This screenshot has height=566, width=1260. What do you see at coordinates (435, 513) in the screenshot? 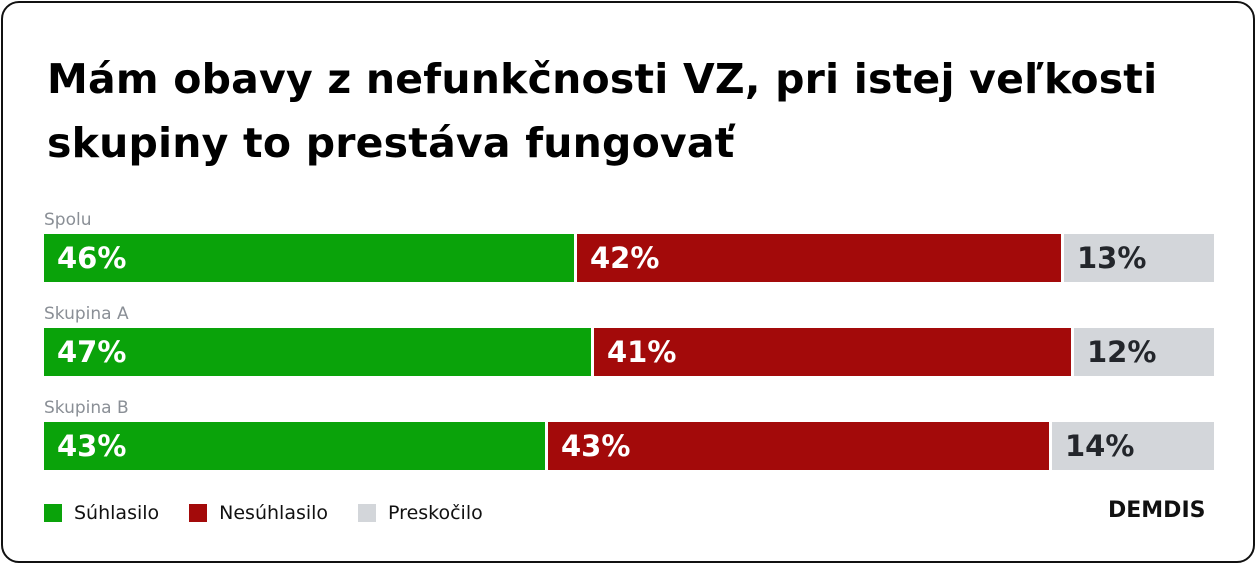
I see `legend-label-skip: Preskočilo` at bounding box center [435, 513].